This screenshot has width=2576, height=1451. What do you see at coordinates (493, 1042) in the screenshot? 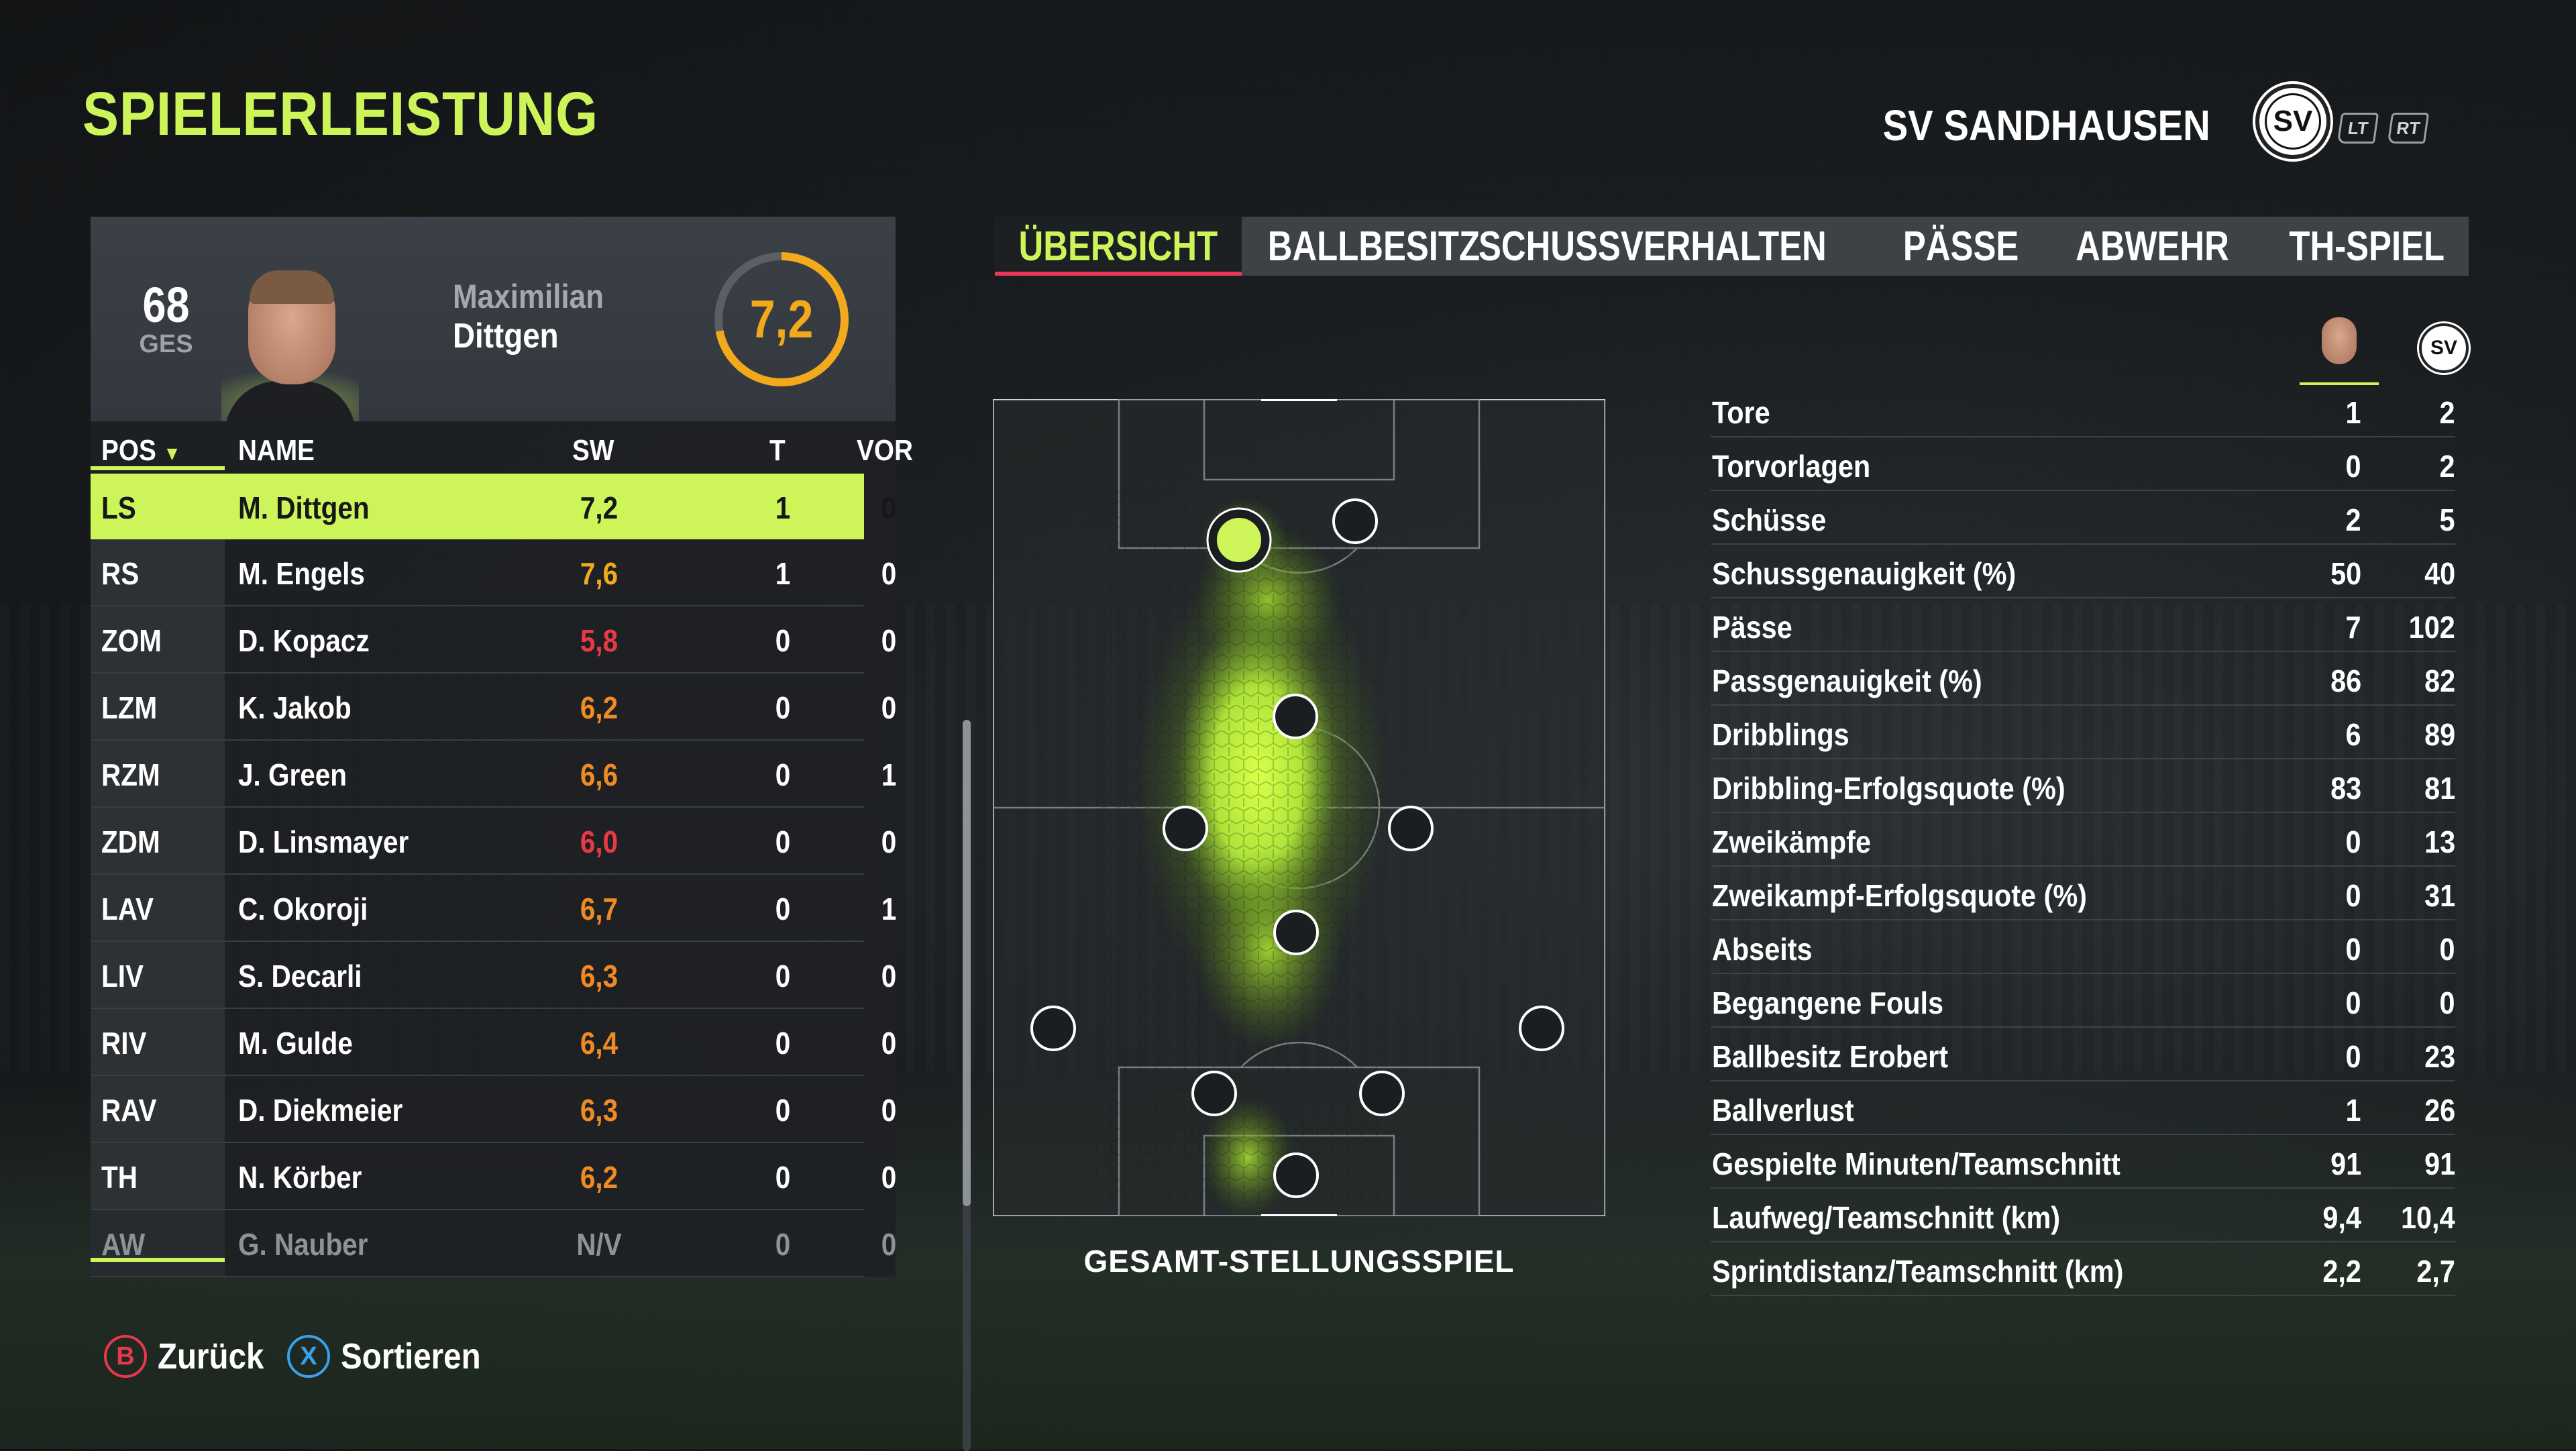
I see `table-row: RIV M. Gulde 6,4 0 0` at bounding box center [493, 1042].